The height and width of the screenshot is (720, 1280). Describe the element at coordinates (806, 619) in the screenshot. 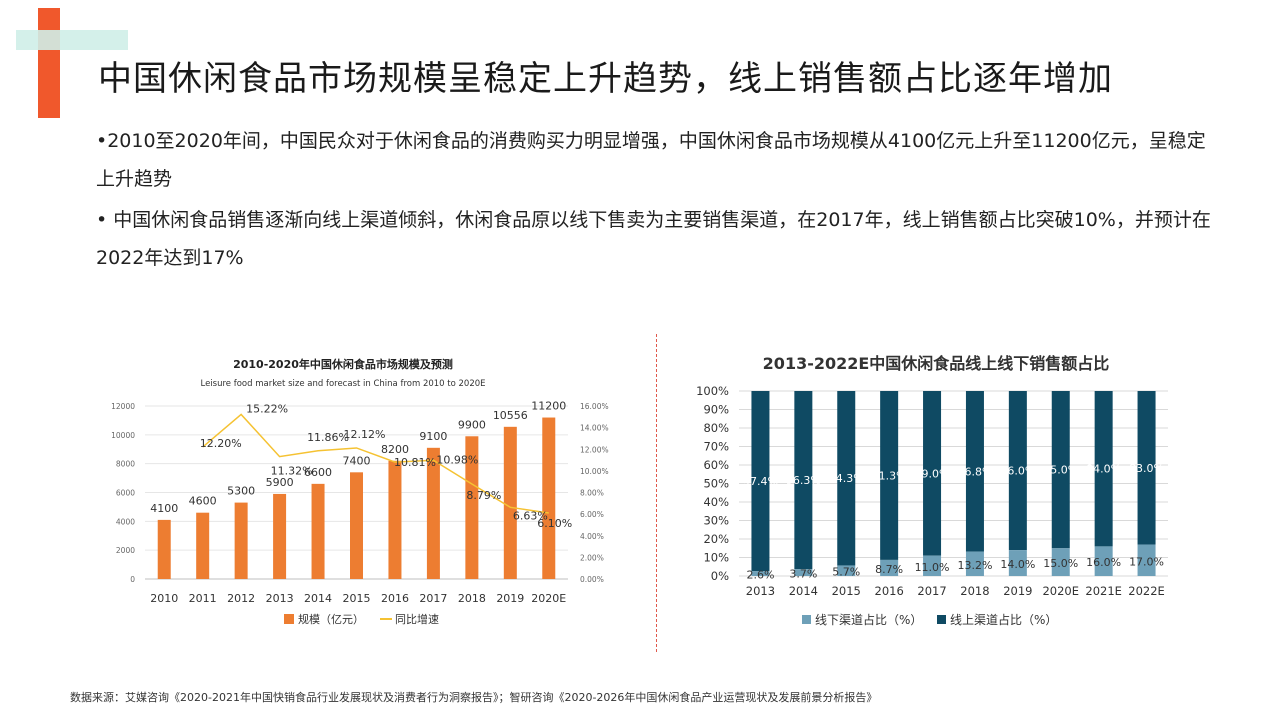

I see `legend-swatch-offline` at that location.